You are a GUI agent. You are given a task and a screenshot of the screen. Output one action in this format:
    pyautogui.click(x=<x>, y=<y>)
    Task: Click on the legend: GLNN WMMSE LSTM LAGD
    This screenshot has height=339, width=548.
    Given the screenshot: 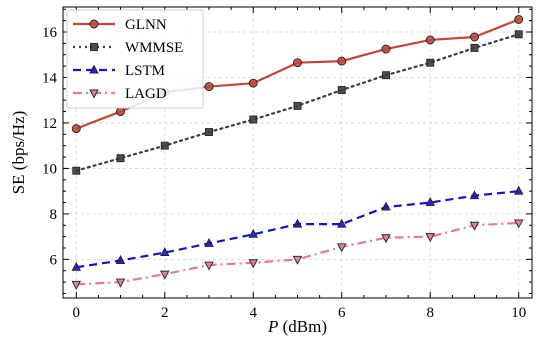 What is the action you would take?
    pyautogui.click(x=135, y=59)
    